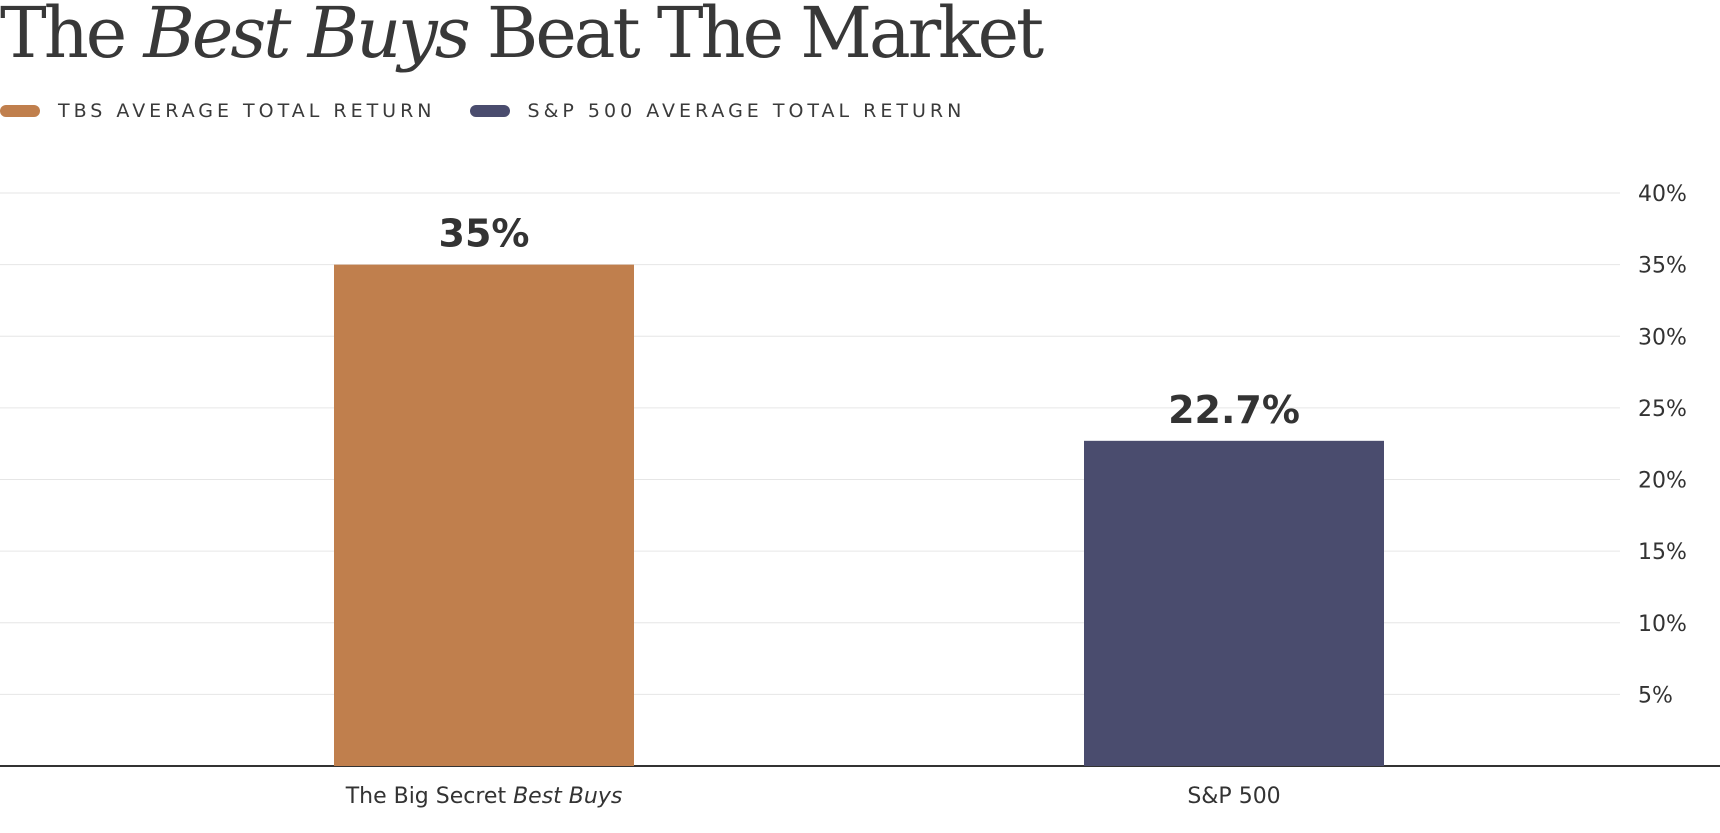 Image resolution: width=1720 pixels, height=833 pixels. I want to click on legend-item-sp500: S&P 500 AVERAGE TOTAL RETURN, so click(717, 111).